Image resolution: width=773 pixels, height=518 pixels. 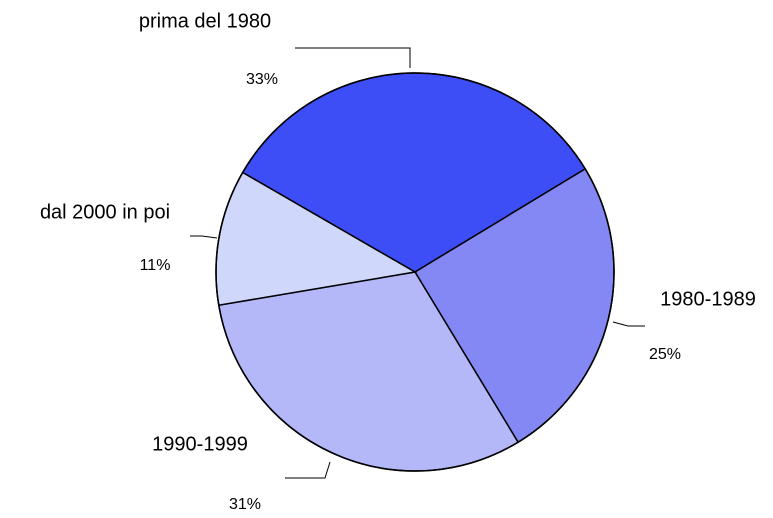 I want to click on slice-label: dal 2000 in poi, so click(x=105, y=212).